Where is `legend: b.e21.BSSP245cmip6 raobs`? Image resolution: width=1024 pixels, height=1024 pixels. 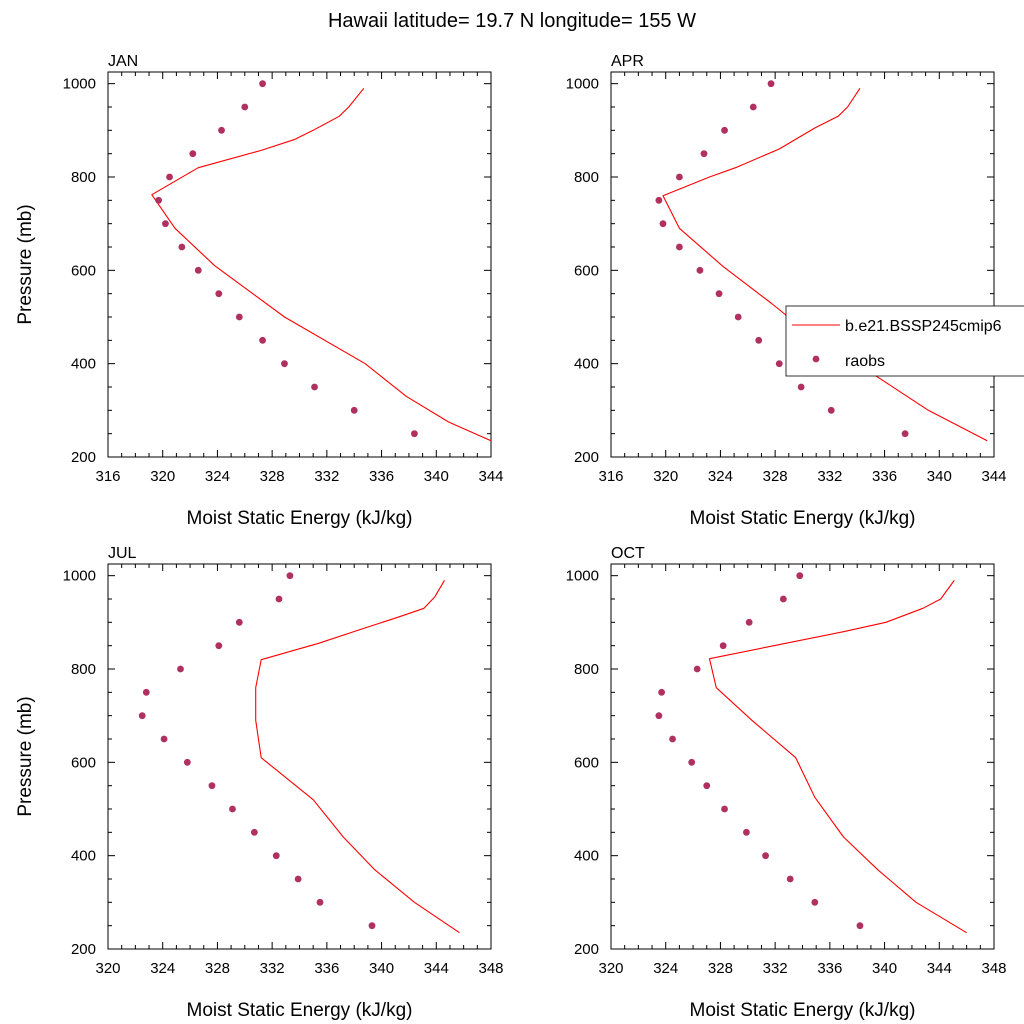 legend: b.e21.BSSP245cmip6 raobs is located at coordinates (904, 341).